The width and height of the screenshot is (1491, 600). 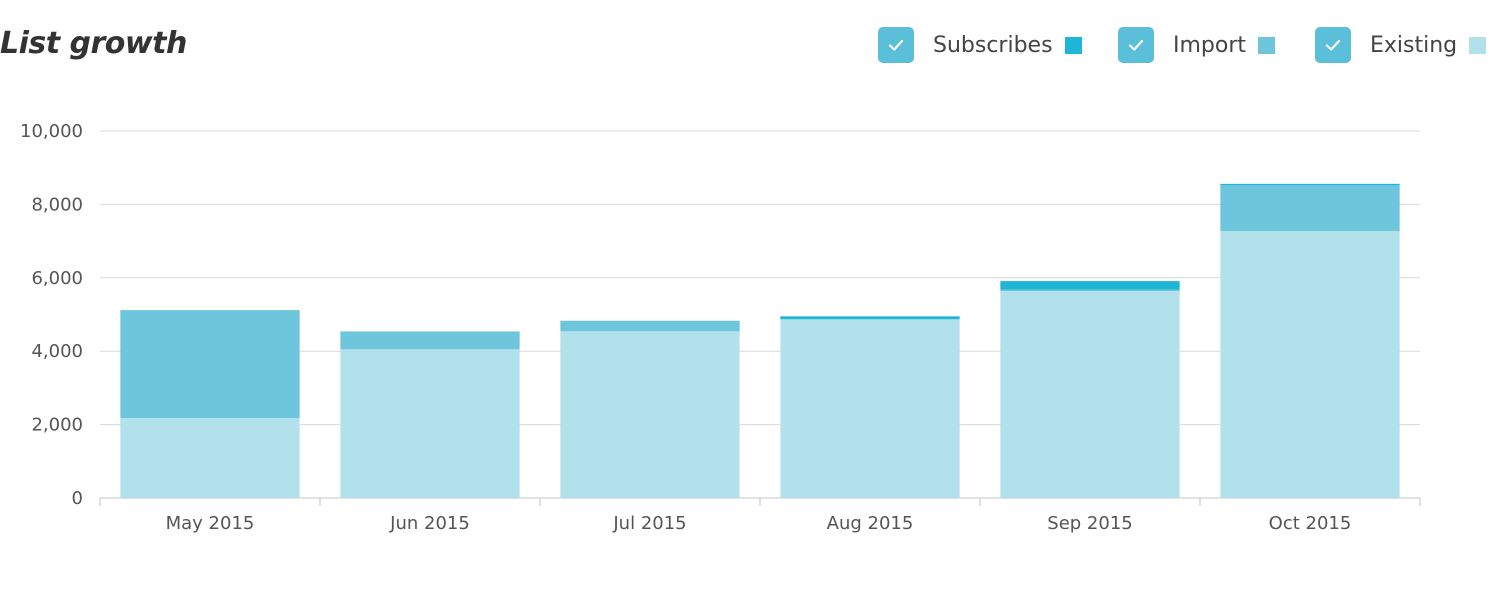 I want to click on y-tick-label: 0, so click(x=77, y=498).